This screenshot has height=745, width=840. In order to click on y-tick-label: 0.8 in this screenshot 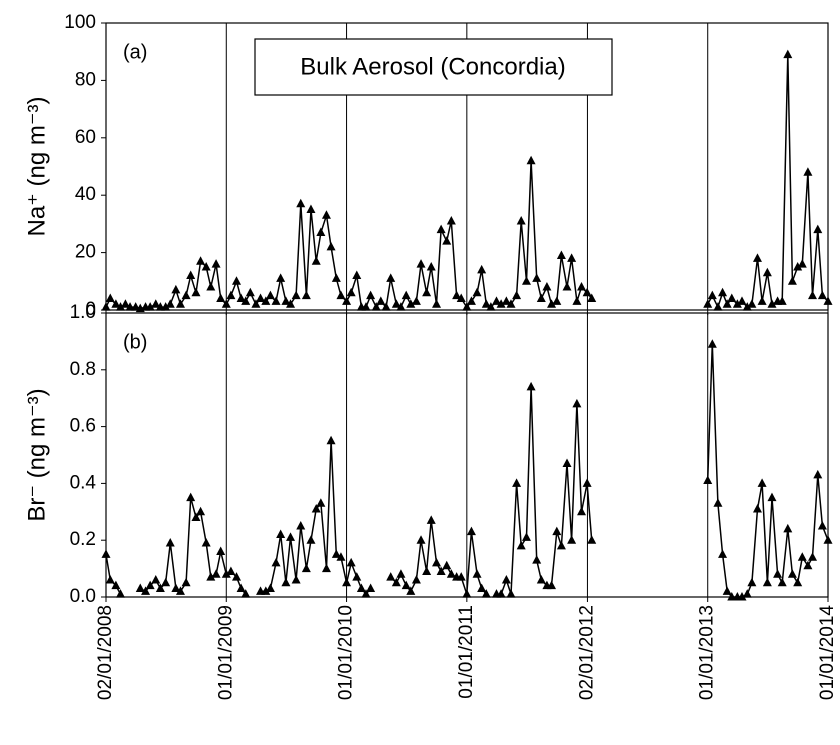, I will do `click(83, 369)`.